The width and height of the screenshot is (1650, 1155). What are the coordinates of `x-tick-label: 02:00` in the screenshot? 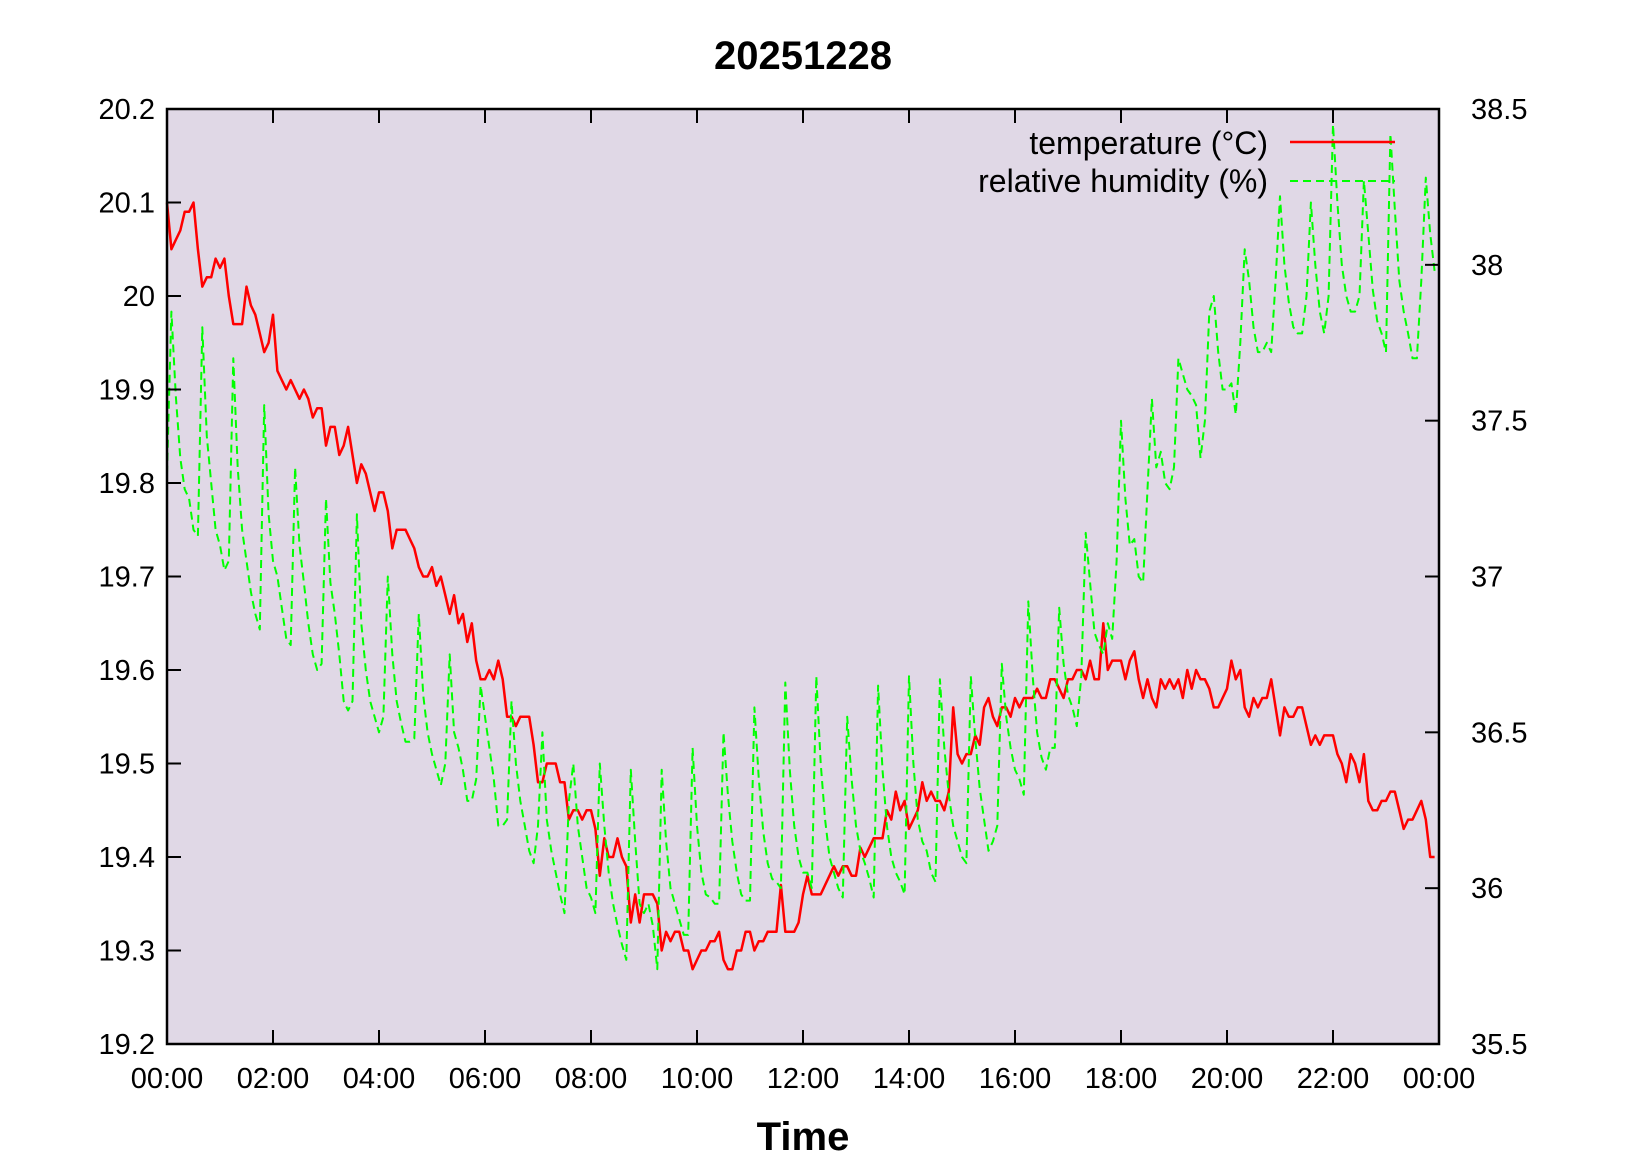 It's located at (273, 1079).